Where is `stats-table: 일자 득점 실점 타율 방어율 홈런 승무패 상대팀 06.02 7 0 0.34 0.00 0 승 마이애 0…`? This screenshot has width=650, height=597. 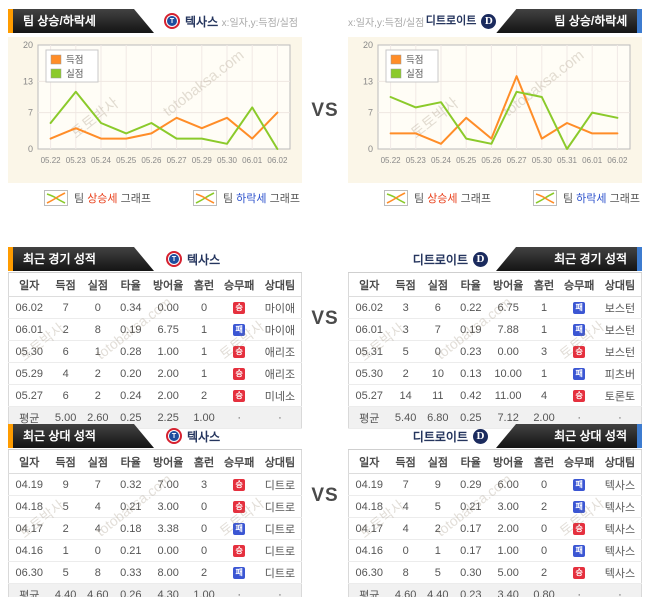
stats-table: 일자 득점 실점 타율 방어율 홈런 승무패 상대팀 06.02 7 0 0.34 0.00 0 승 마이애 0… is located at coordinates (155, 350).